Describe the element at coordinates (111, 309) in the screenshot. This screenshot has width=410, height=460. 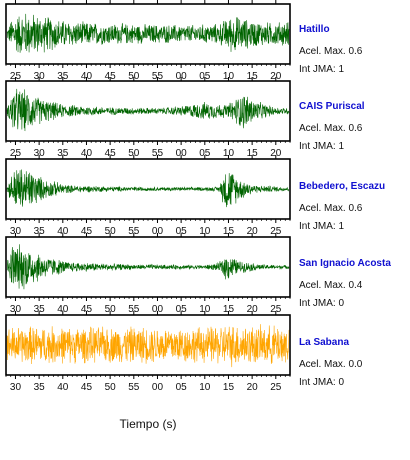
I see `tick-label-3: 50` at that location.